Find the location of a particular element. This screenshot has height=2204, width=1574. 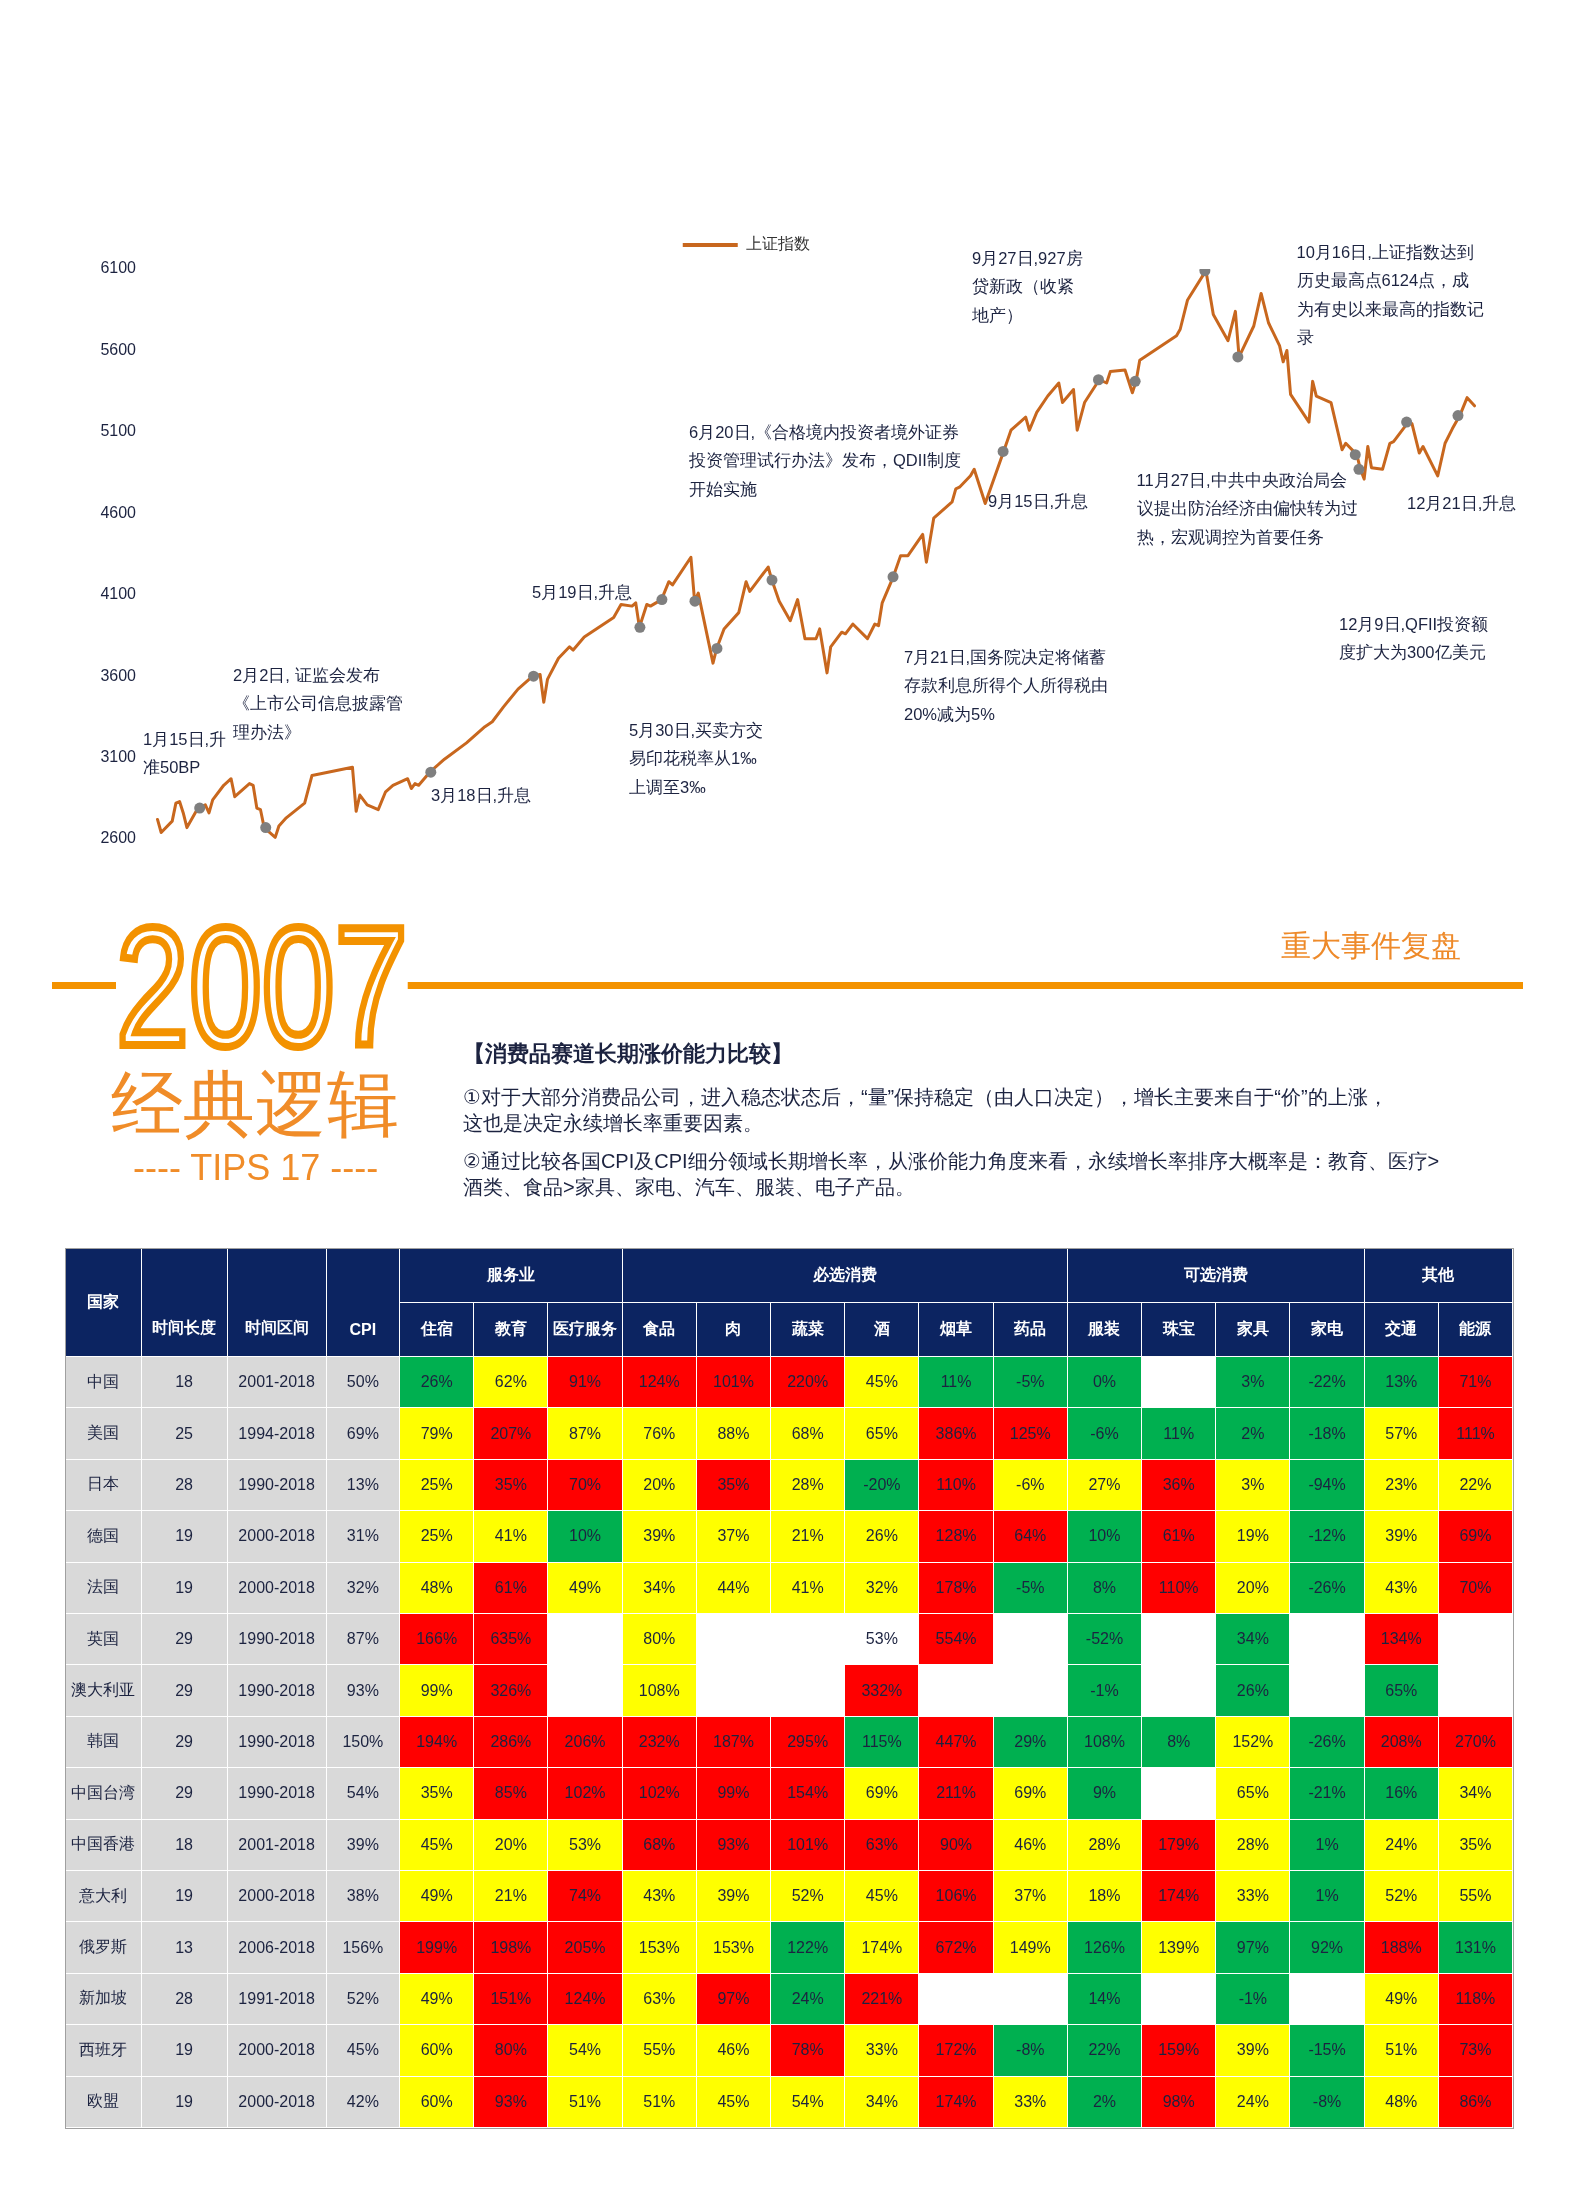

text: 2006-2018 is located at coordinates (276, 1947).